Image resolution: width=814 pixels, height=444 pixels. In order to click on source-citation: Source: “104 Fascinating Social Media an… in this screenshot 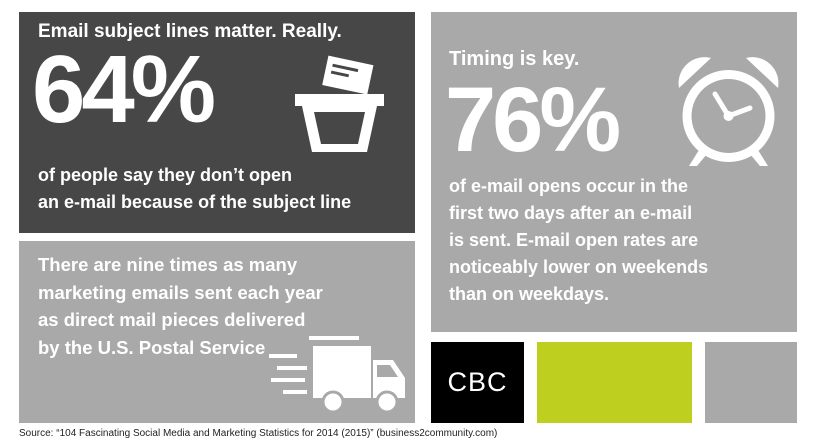, I will do `click(258, 433)`.